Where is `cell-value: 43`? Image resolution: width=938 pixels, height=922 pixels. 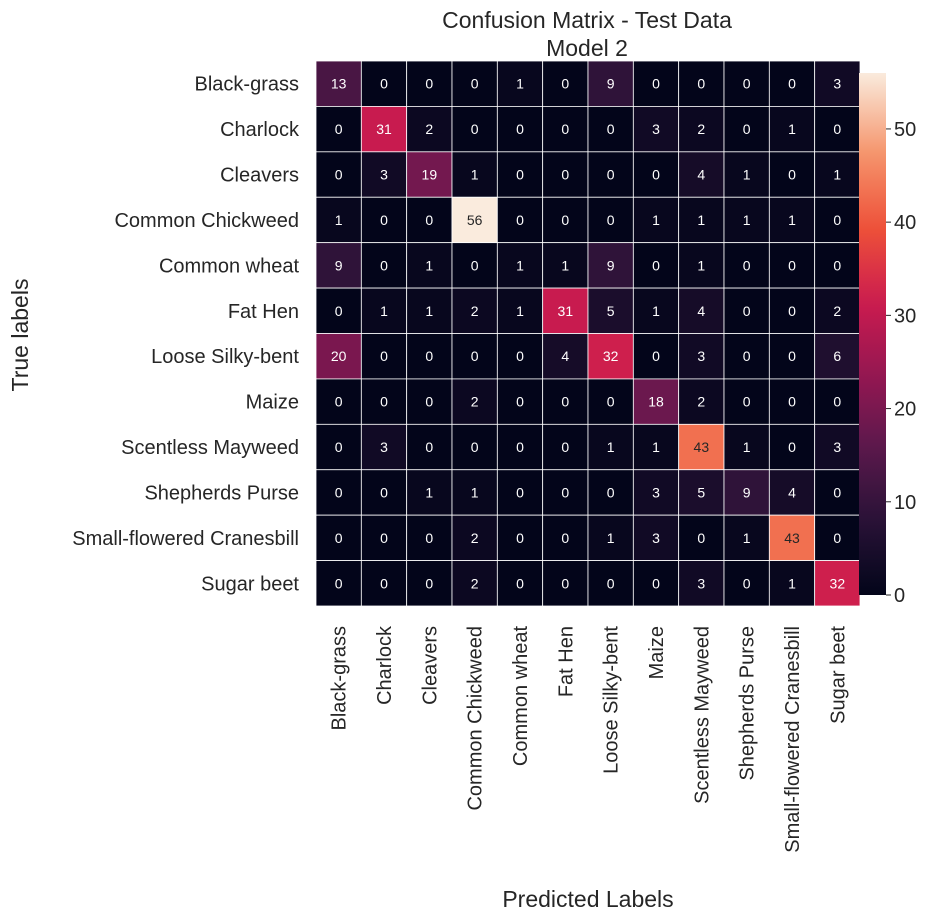
cell-value: 43 is located at coordinates (792, 538).